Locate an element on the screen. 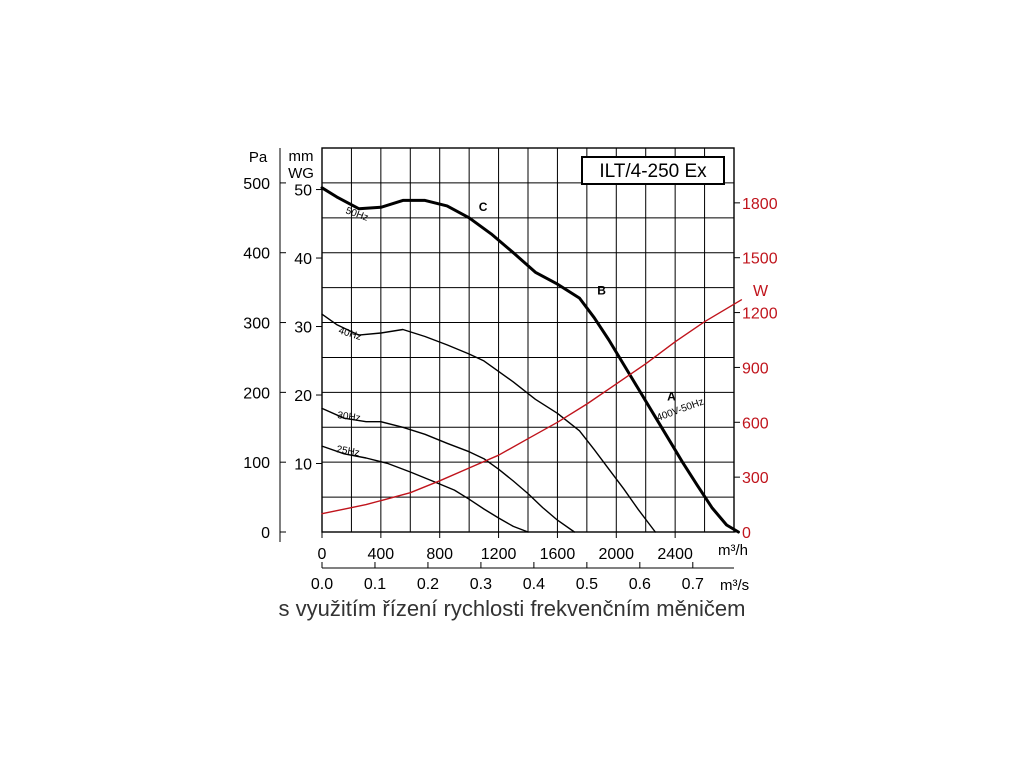 This screenshot has height=768, width=1024. mmwg-unit-label-line2: WG is located at coordinates (301, 173).